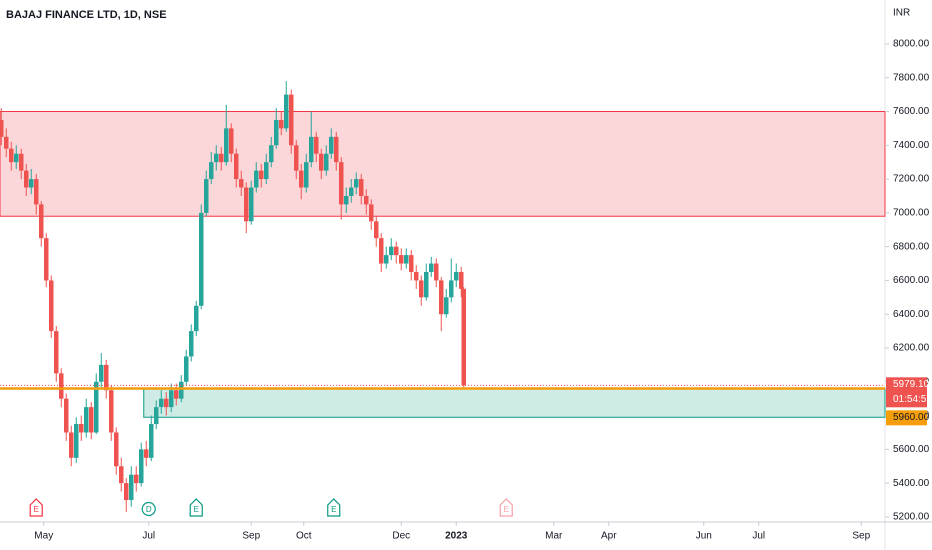 The image size is (932, 550). Describe the element at coordinates (609, 536) in the screenshot. I see `x-tick-label: Apr` at that location.